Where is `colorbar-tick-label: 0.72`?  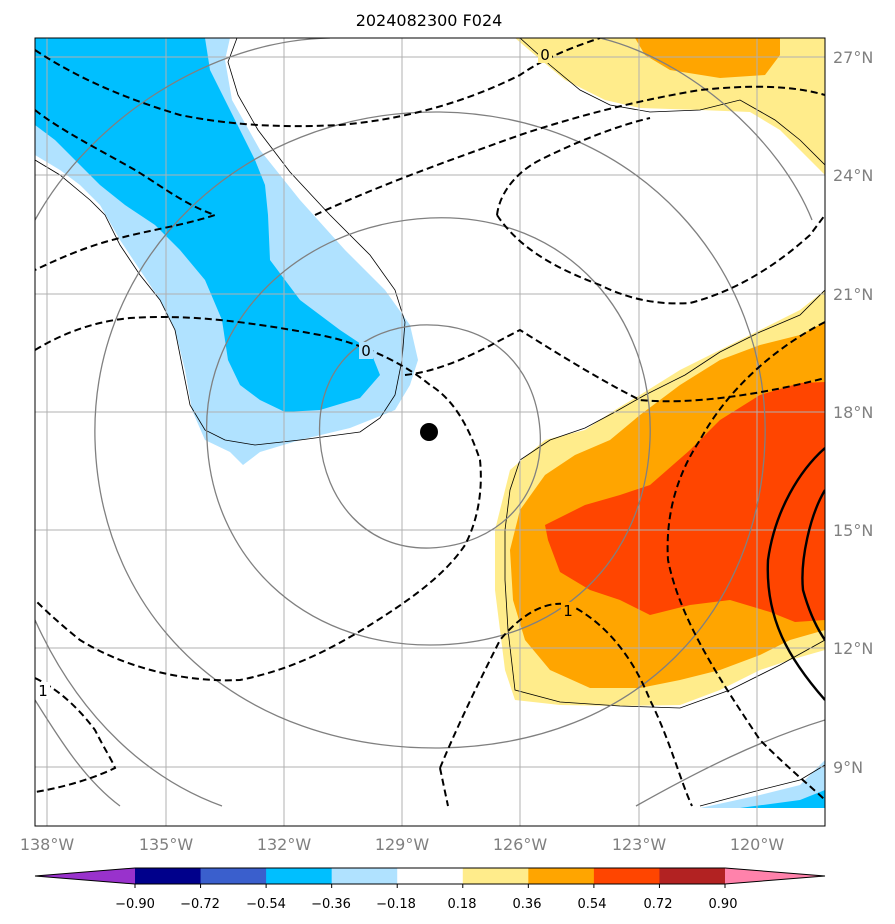 colorbar-tick-label: 0.72 is located at coordinates (658, 904).